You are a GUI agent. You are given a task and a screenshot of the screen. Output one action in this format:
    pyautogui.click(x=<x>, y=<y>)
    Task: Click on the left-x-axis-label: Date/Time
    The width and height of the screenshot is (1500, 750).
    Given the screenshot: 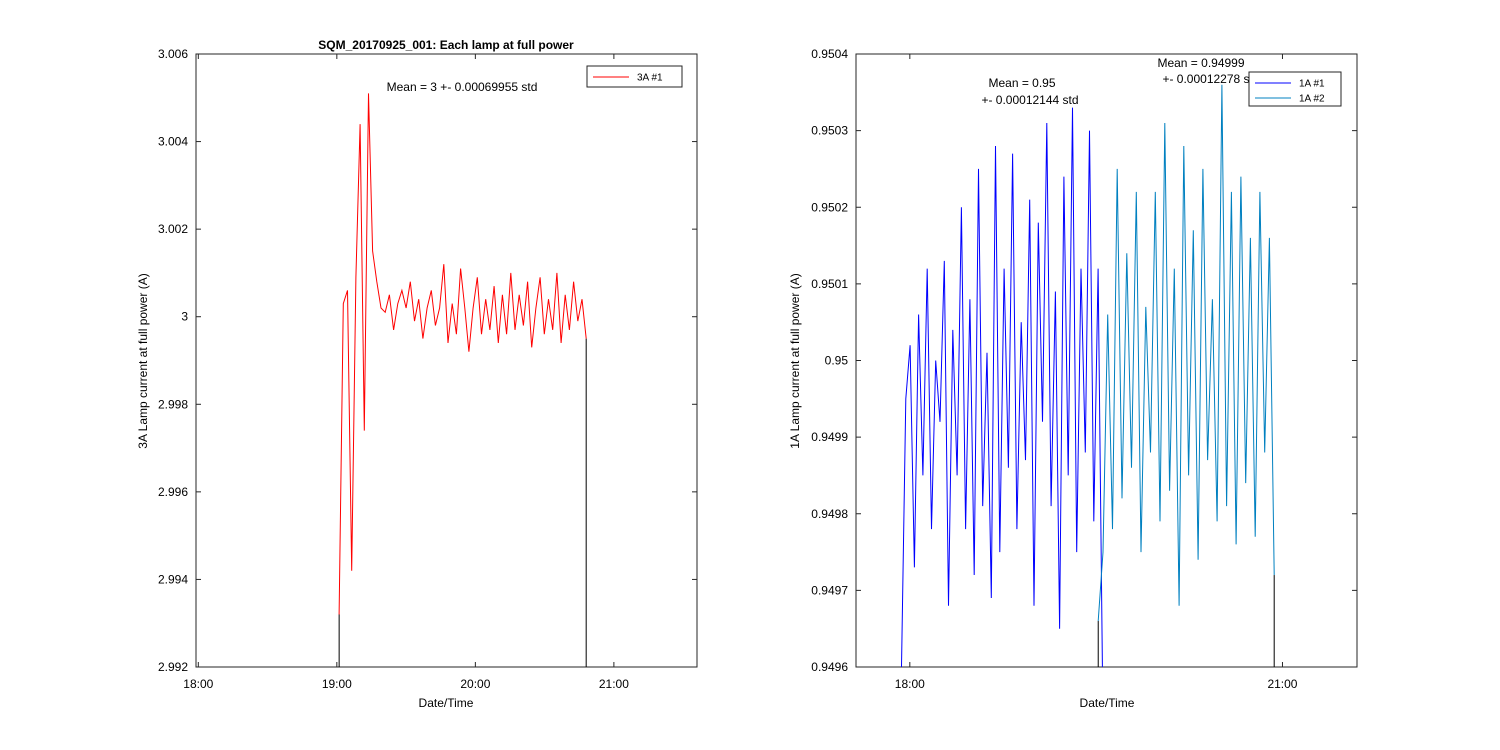 What is the action you would take?
    pyautogui.click(x=446, y=703)
    